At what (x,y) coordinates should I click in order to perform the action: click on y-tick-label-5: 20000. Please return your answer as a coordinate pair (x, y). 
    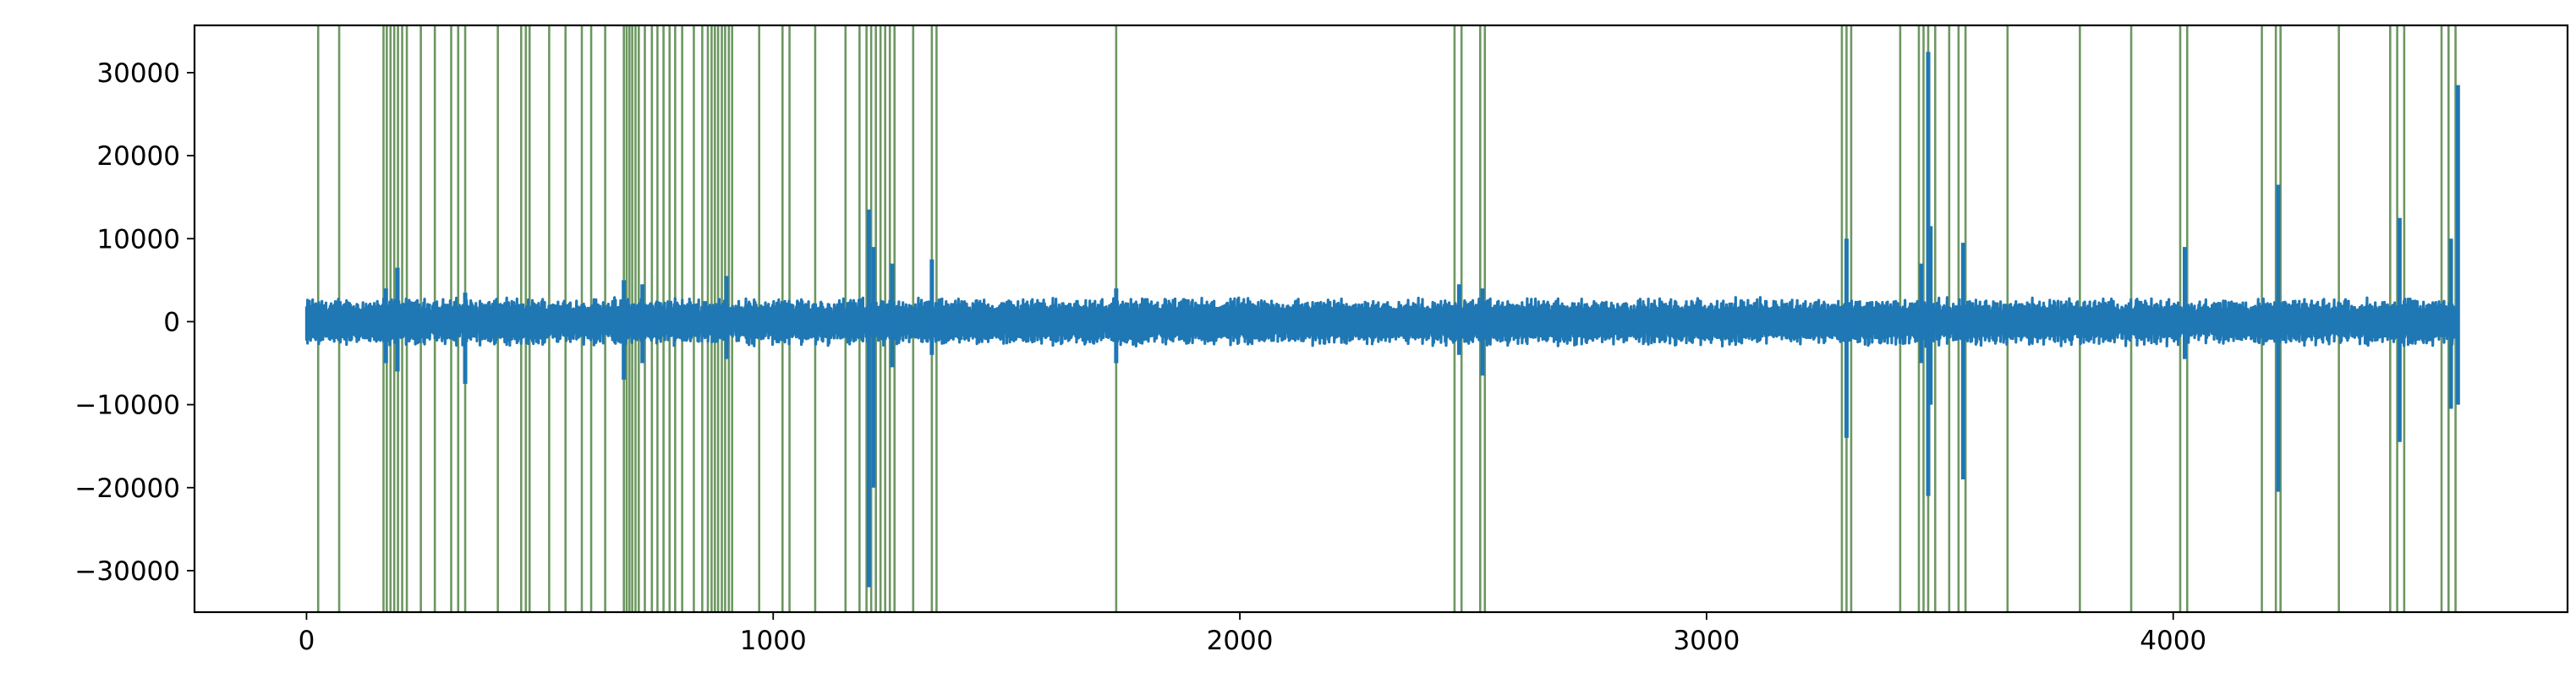
    Looking at the image, I should click on (138, 156).